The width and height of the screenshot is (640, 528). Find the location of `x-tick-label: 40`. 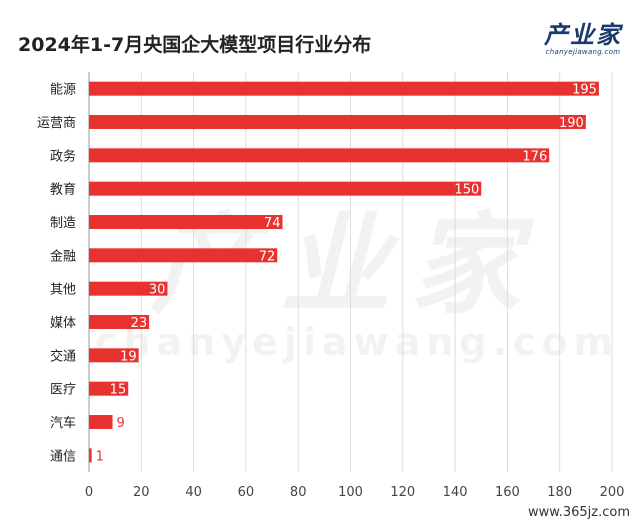

x-tick-label: 40 is located at coordinates (193, 492).